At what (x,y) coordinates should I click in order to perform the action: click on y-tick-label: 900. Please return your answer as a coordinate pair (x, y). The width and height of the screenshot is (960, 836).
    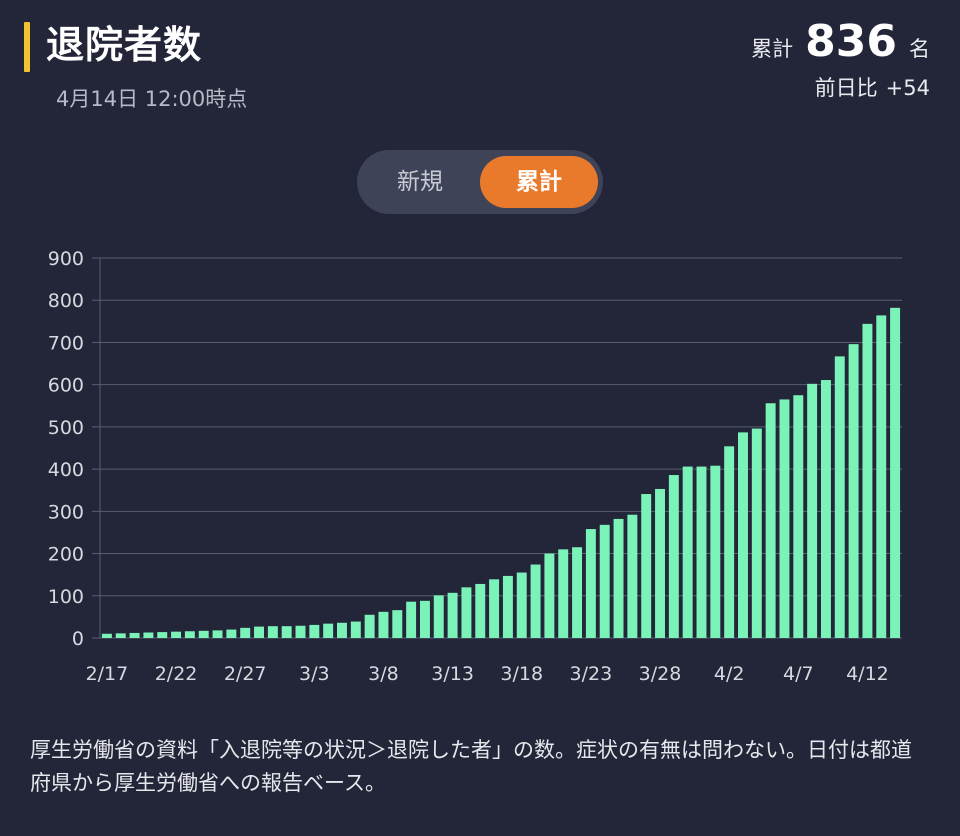
    Looking at the image, I should click on (66, 259).